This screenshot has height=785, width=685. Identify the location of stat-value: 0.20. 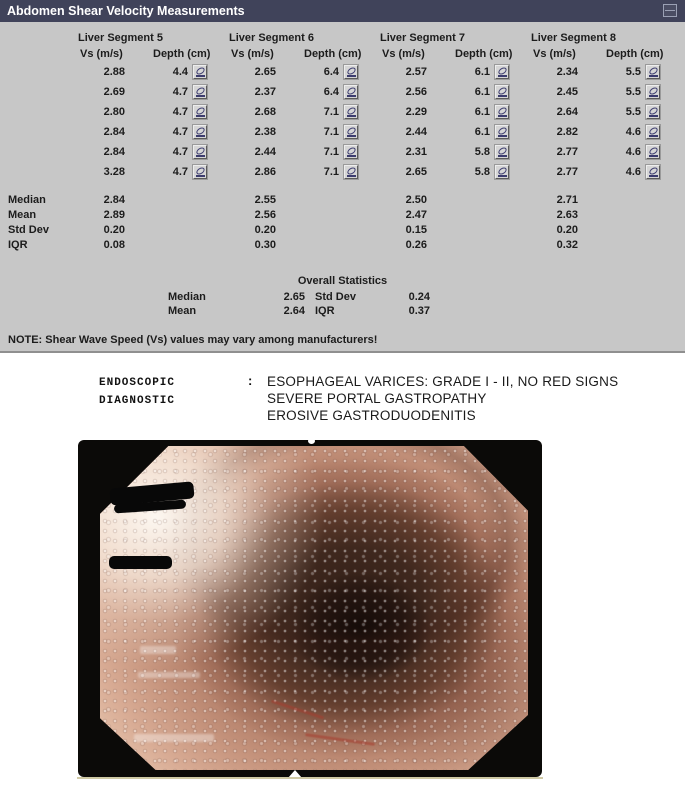
(567, 229).